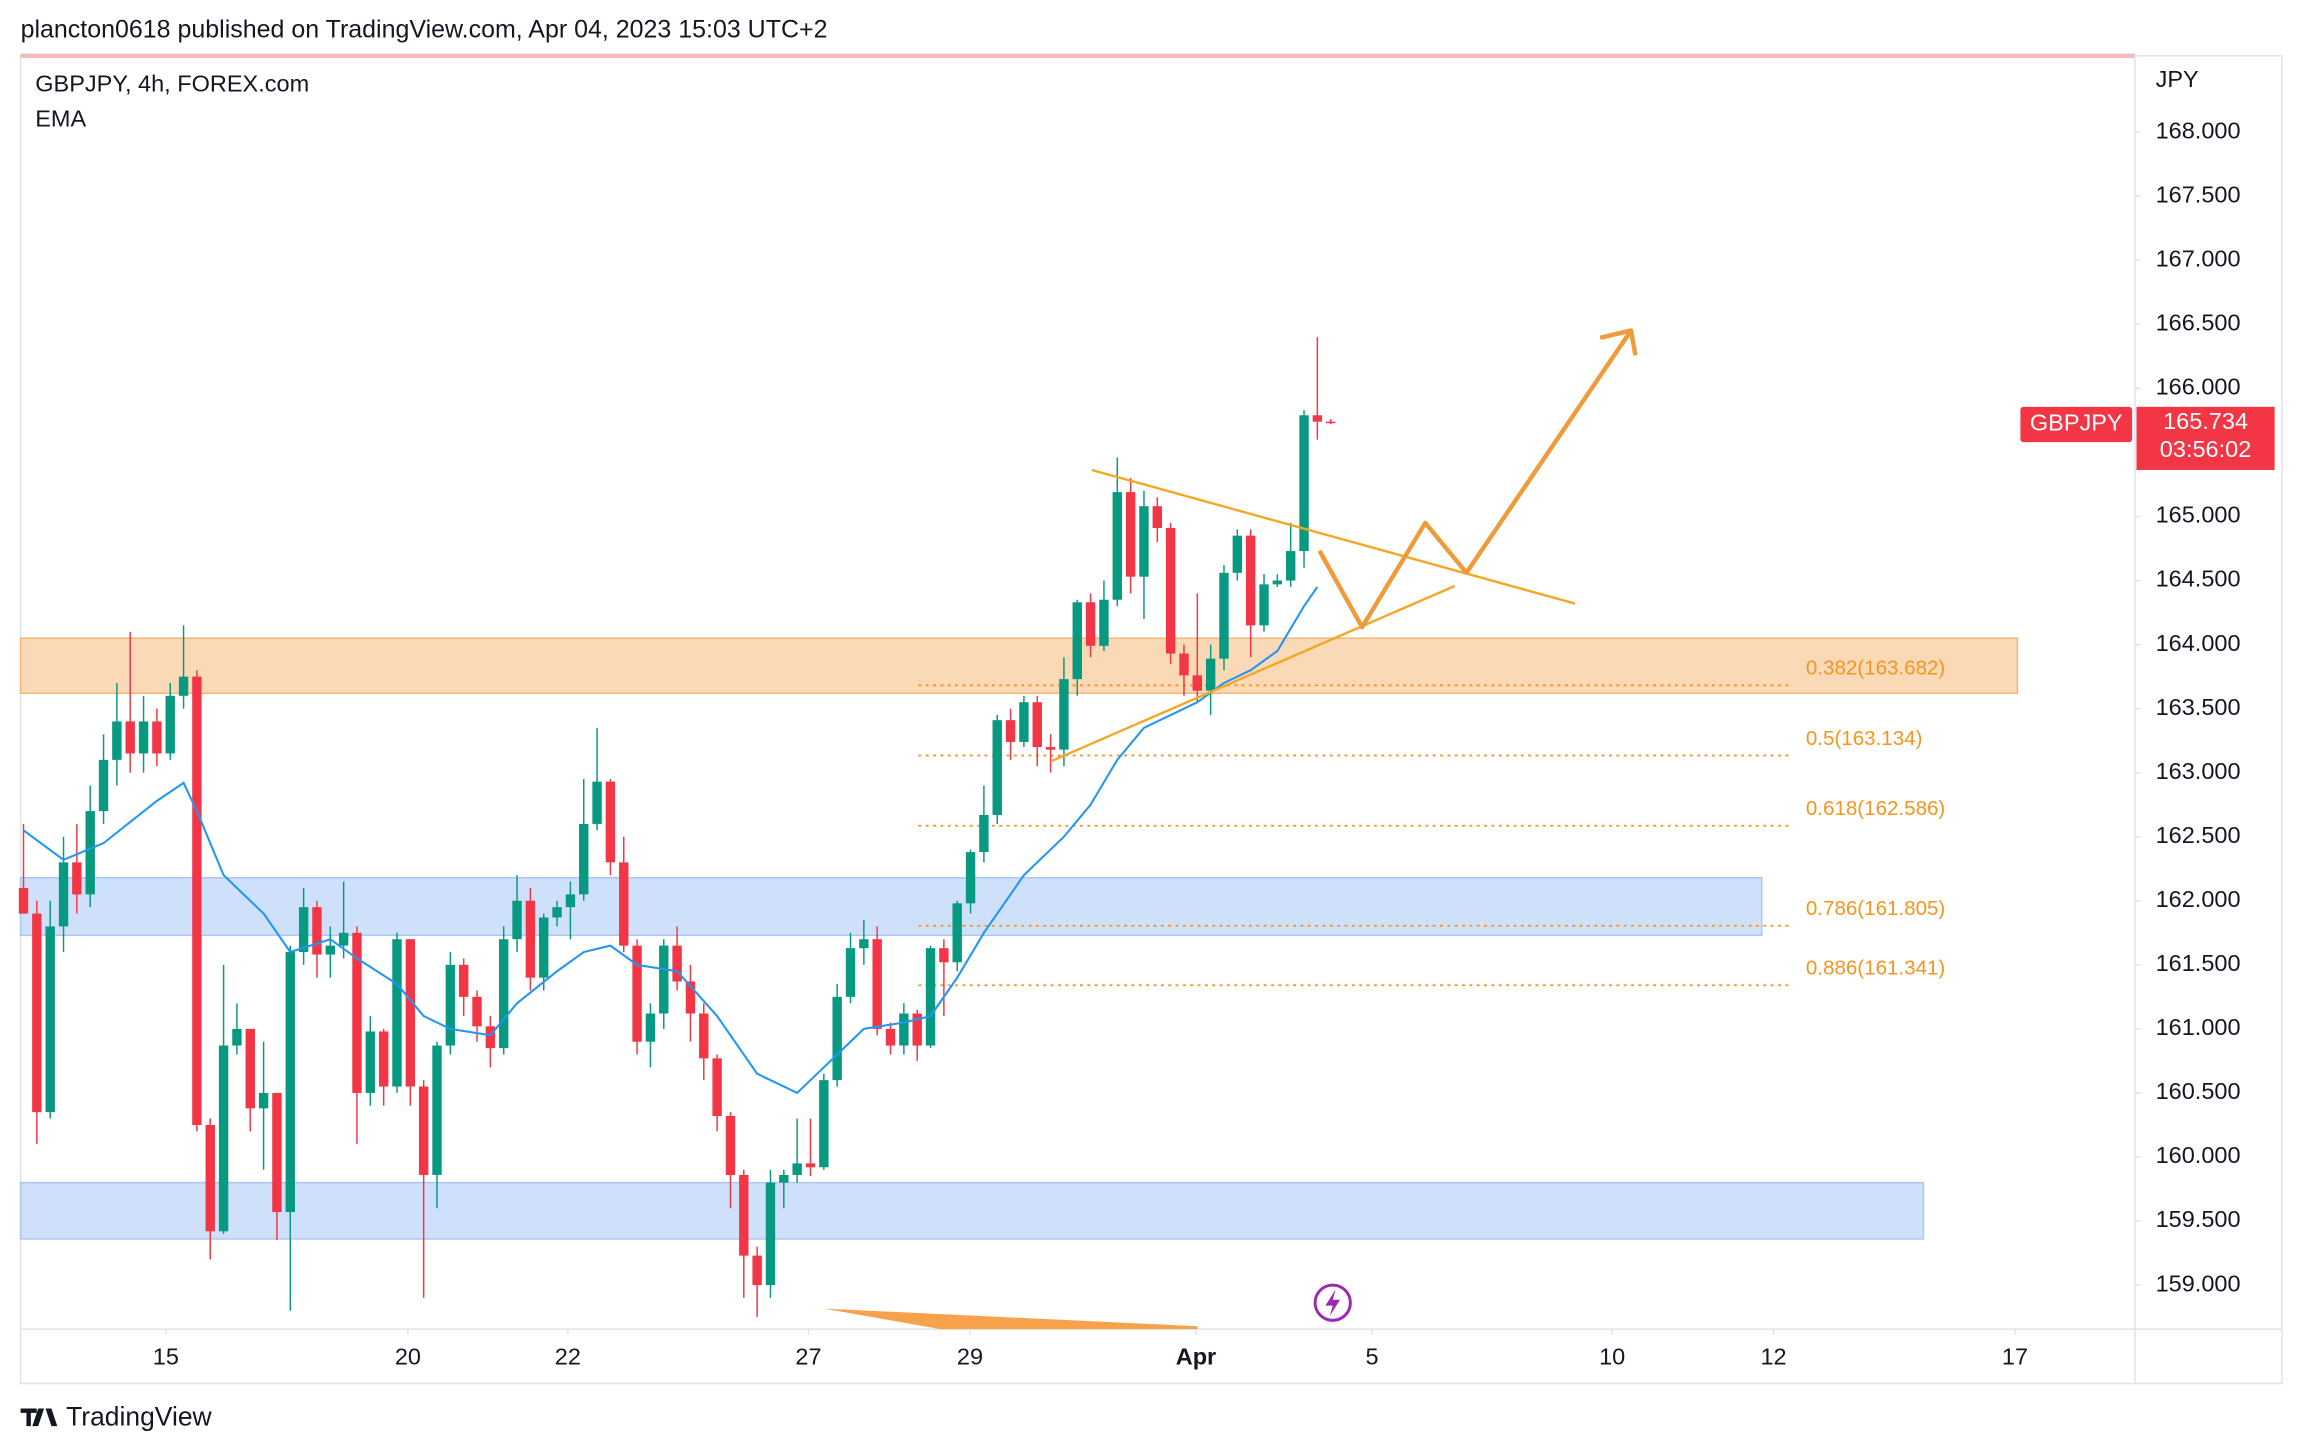  Describe the element at coordinates (2198, 1155) in the screenshot. I see `y-tick-label: 160.000` at that location.